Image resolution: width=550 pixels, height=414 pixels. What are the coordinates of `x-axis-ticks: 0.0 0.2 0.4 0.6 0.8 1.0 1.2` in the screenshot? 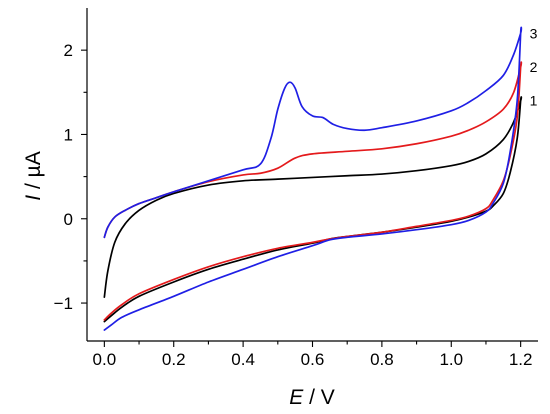 It's located at (313, 355).